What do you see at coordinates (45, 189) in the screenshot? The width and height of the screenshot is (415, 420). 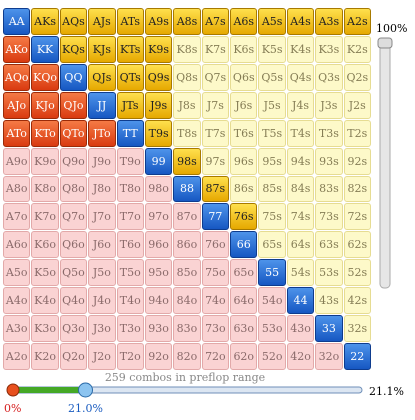 I see `hand-cell: K8o` at bounding box center [45, 189].